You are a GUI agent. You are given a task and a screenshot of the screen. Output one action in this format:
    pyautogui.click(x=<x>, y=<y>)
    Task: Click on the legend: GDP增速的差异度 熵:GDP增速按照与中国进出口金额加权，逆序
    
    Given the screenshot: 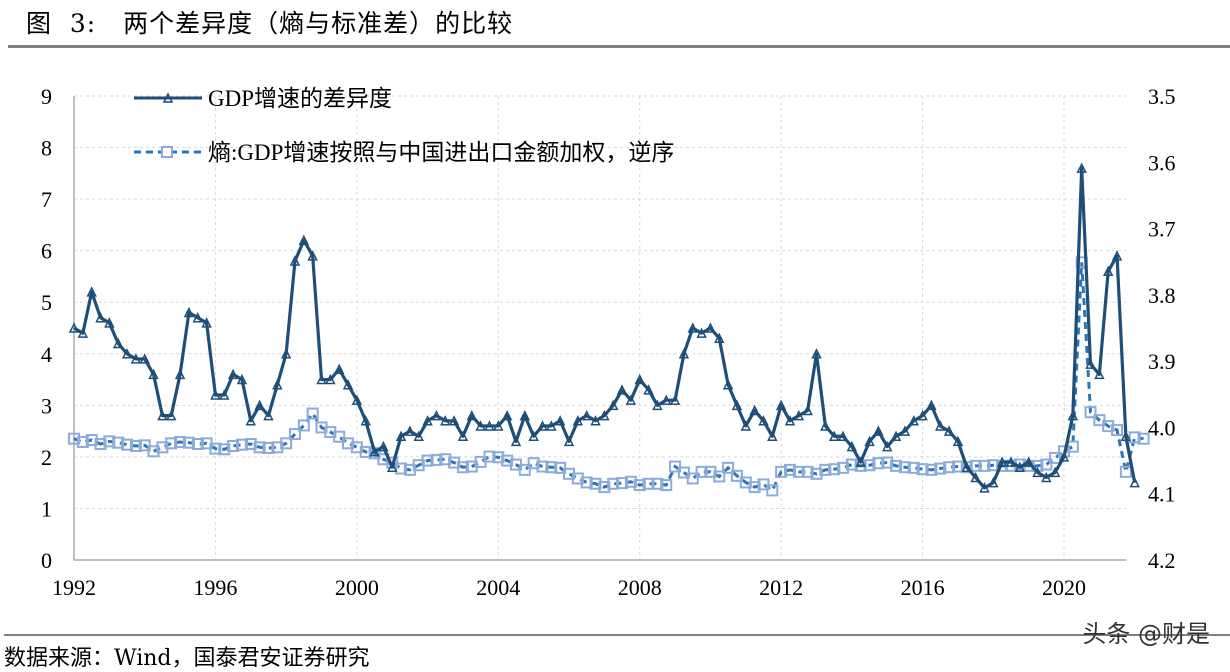 What is the action you would take?
    pyautogui.click(x=404, y=125)
    